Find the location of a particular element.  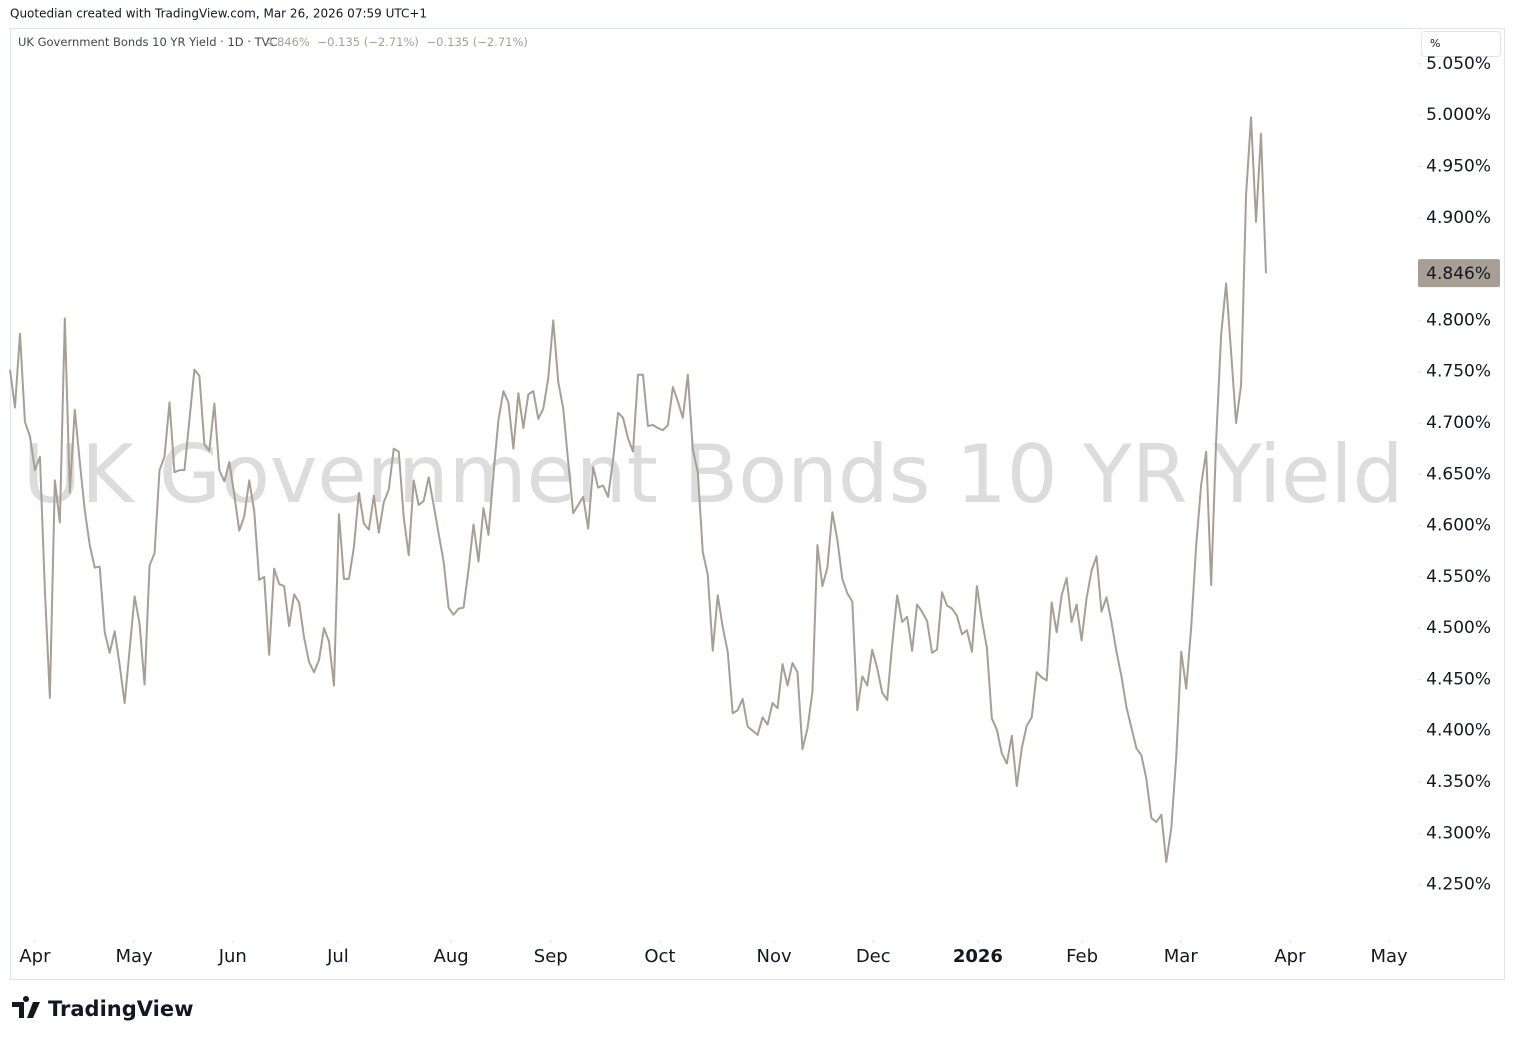

legend-change: −0.135 (−2.71%) is located at coordinates (368, 42).